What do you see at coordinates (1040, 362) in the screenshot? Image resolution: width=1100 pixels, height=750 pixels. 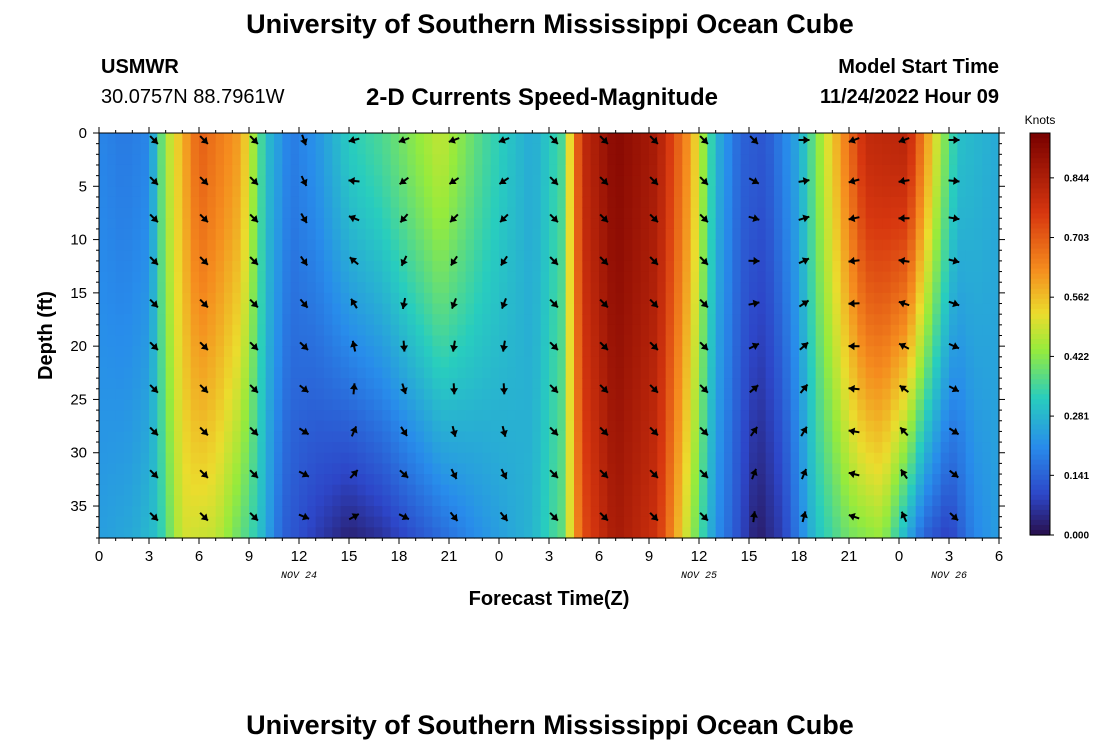 I see `colorbar-segment` at bounding box center [1040, 362].